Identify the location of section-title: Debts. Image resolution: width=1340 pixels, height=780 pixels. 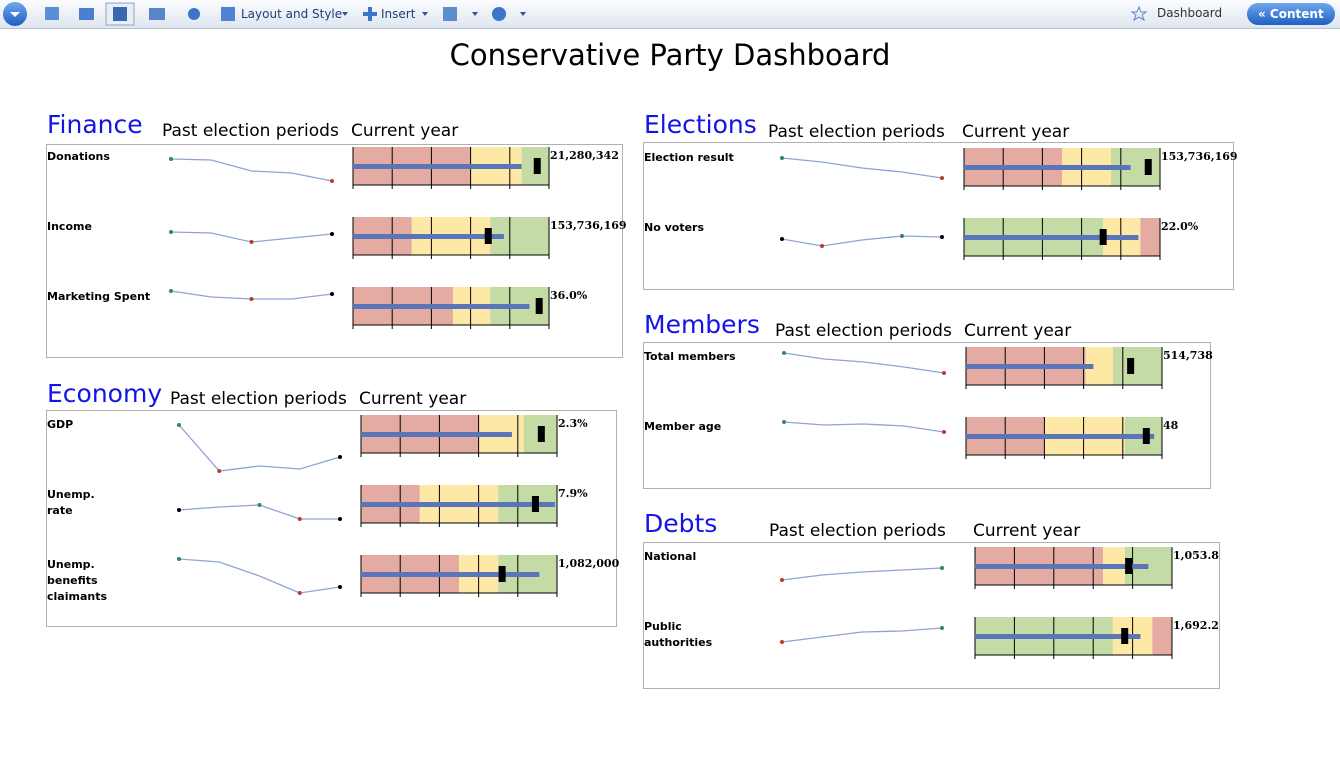
(681, 523).